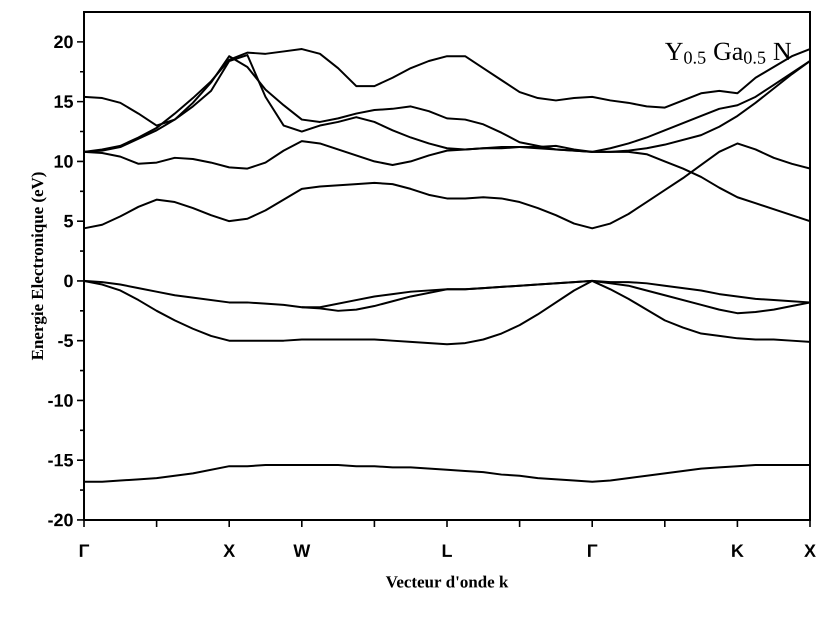  I want to click on y-tick-label: 15, so click(63, 101).